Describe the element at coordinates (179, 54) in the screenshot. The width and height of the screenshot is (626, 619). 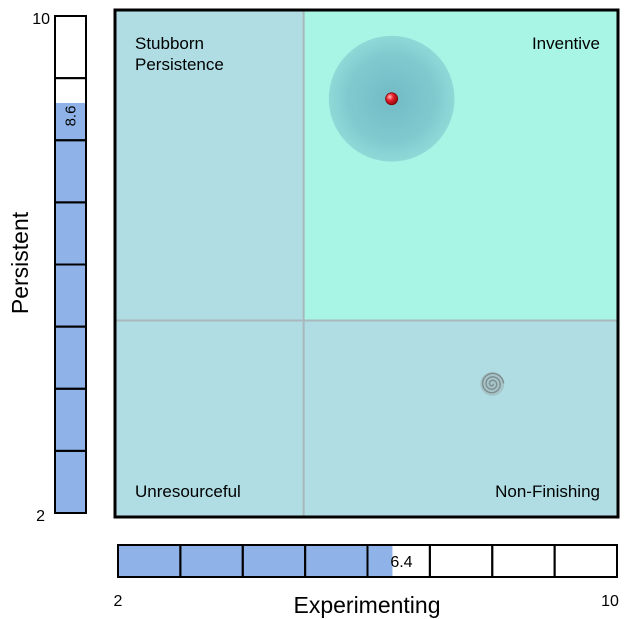
I see `quadrant-label-top-left: Stubborn Persistence` at that location.